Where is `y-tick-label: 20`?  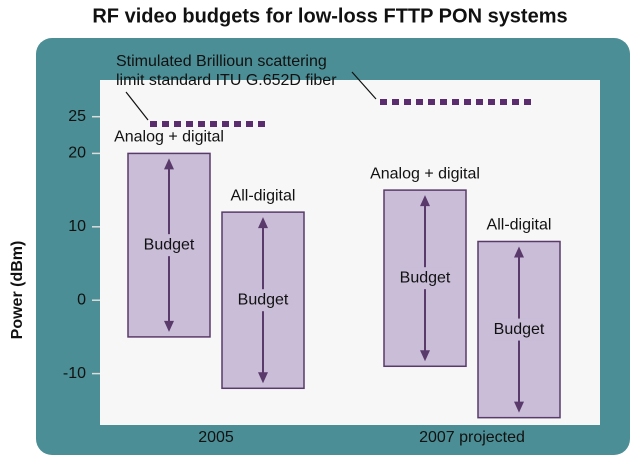
y-tick-label: 20 is located at coordinates (77, 153).